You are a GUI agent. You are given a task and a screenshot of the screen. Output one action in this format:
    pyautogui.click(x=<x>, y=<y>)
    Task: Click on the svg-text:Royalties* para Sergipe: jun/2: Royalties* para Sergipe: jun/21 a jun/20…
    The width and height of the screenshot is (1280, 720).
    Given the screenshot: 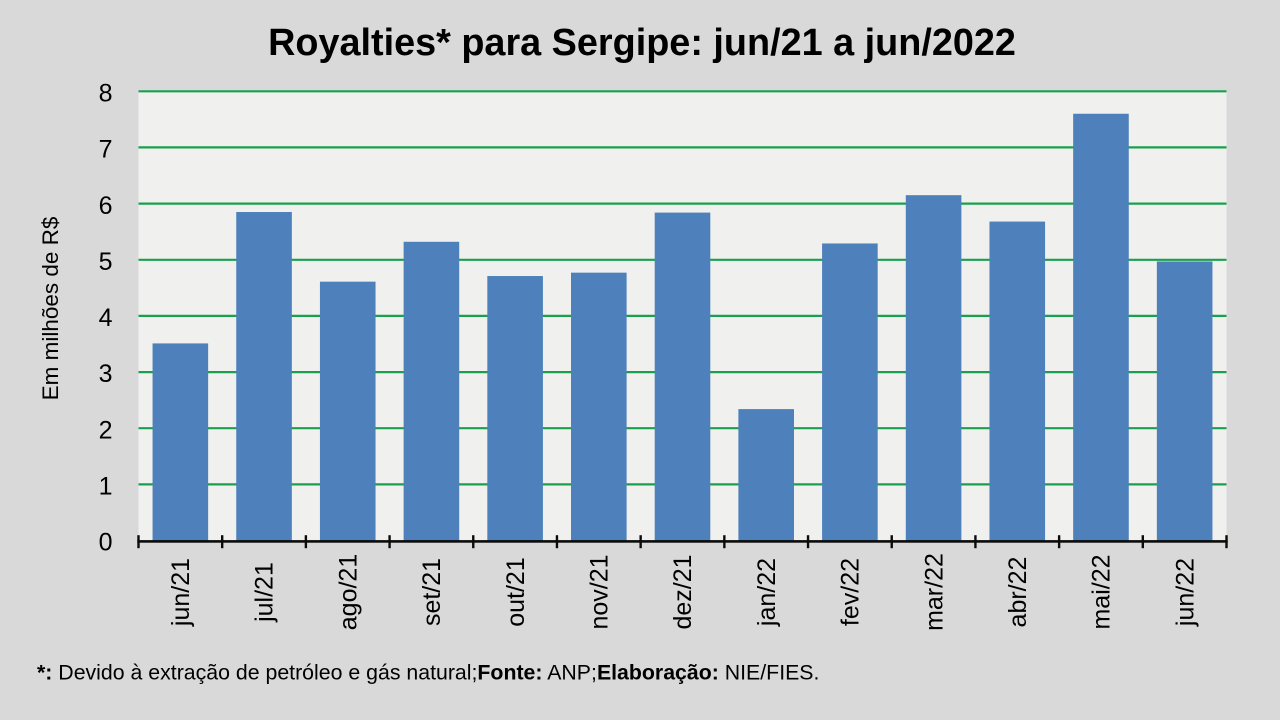 What is the action you would take?
    pyautogui.click(x=642, y=43)
    